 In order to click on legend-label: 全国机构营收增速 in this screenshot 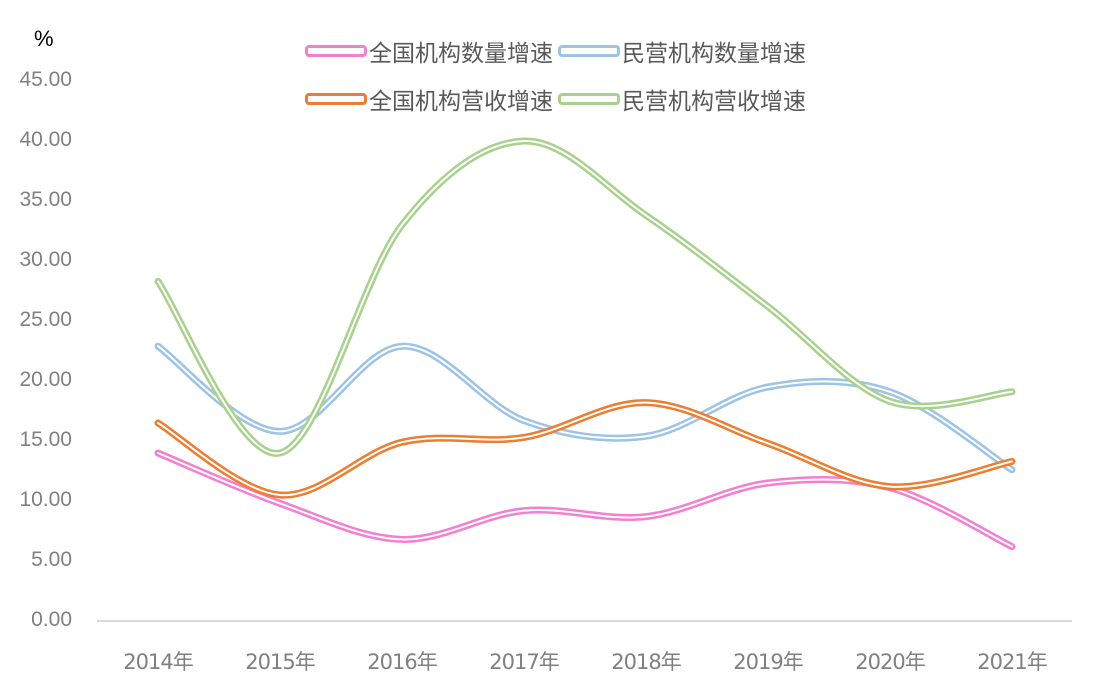, I will do `click(461, 102)`.